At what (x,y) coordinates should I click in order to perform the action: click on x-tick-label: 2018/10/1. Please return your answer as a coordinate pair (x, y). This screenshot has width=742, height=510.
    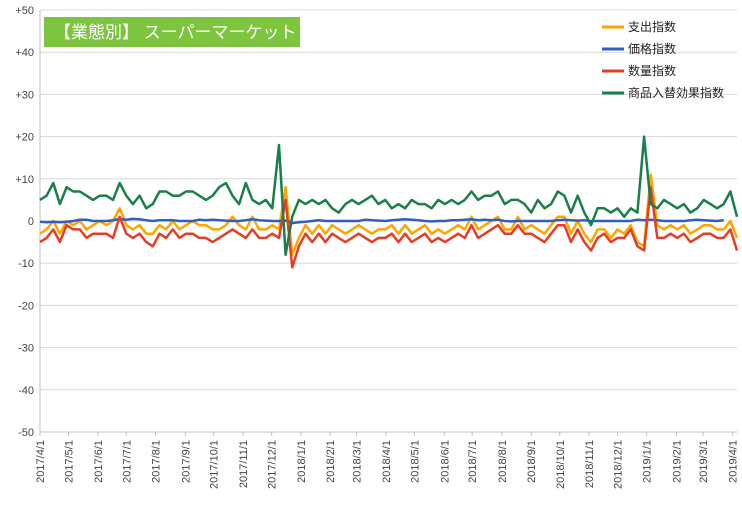
    Looking at the image, I should click on (561, 464).